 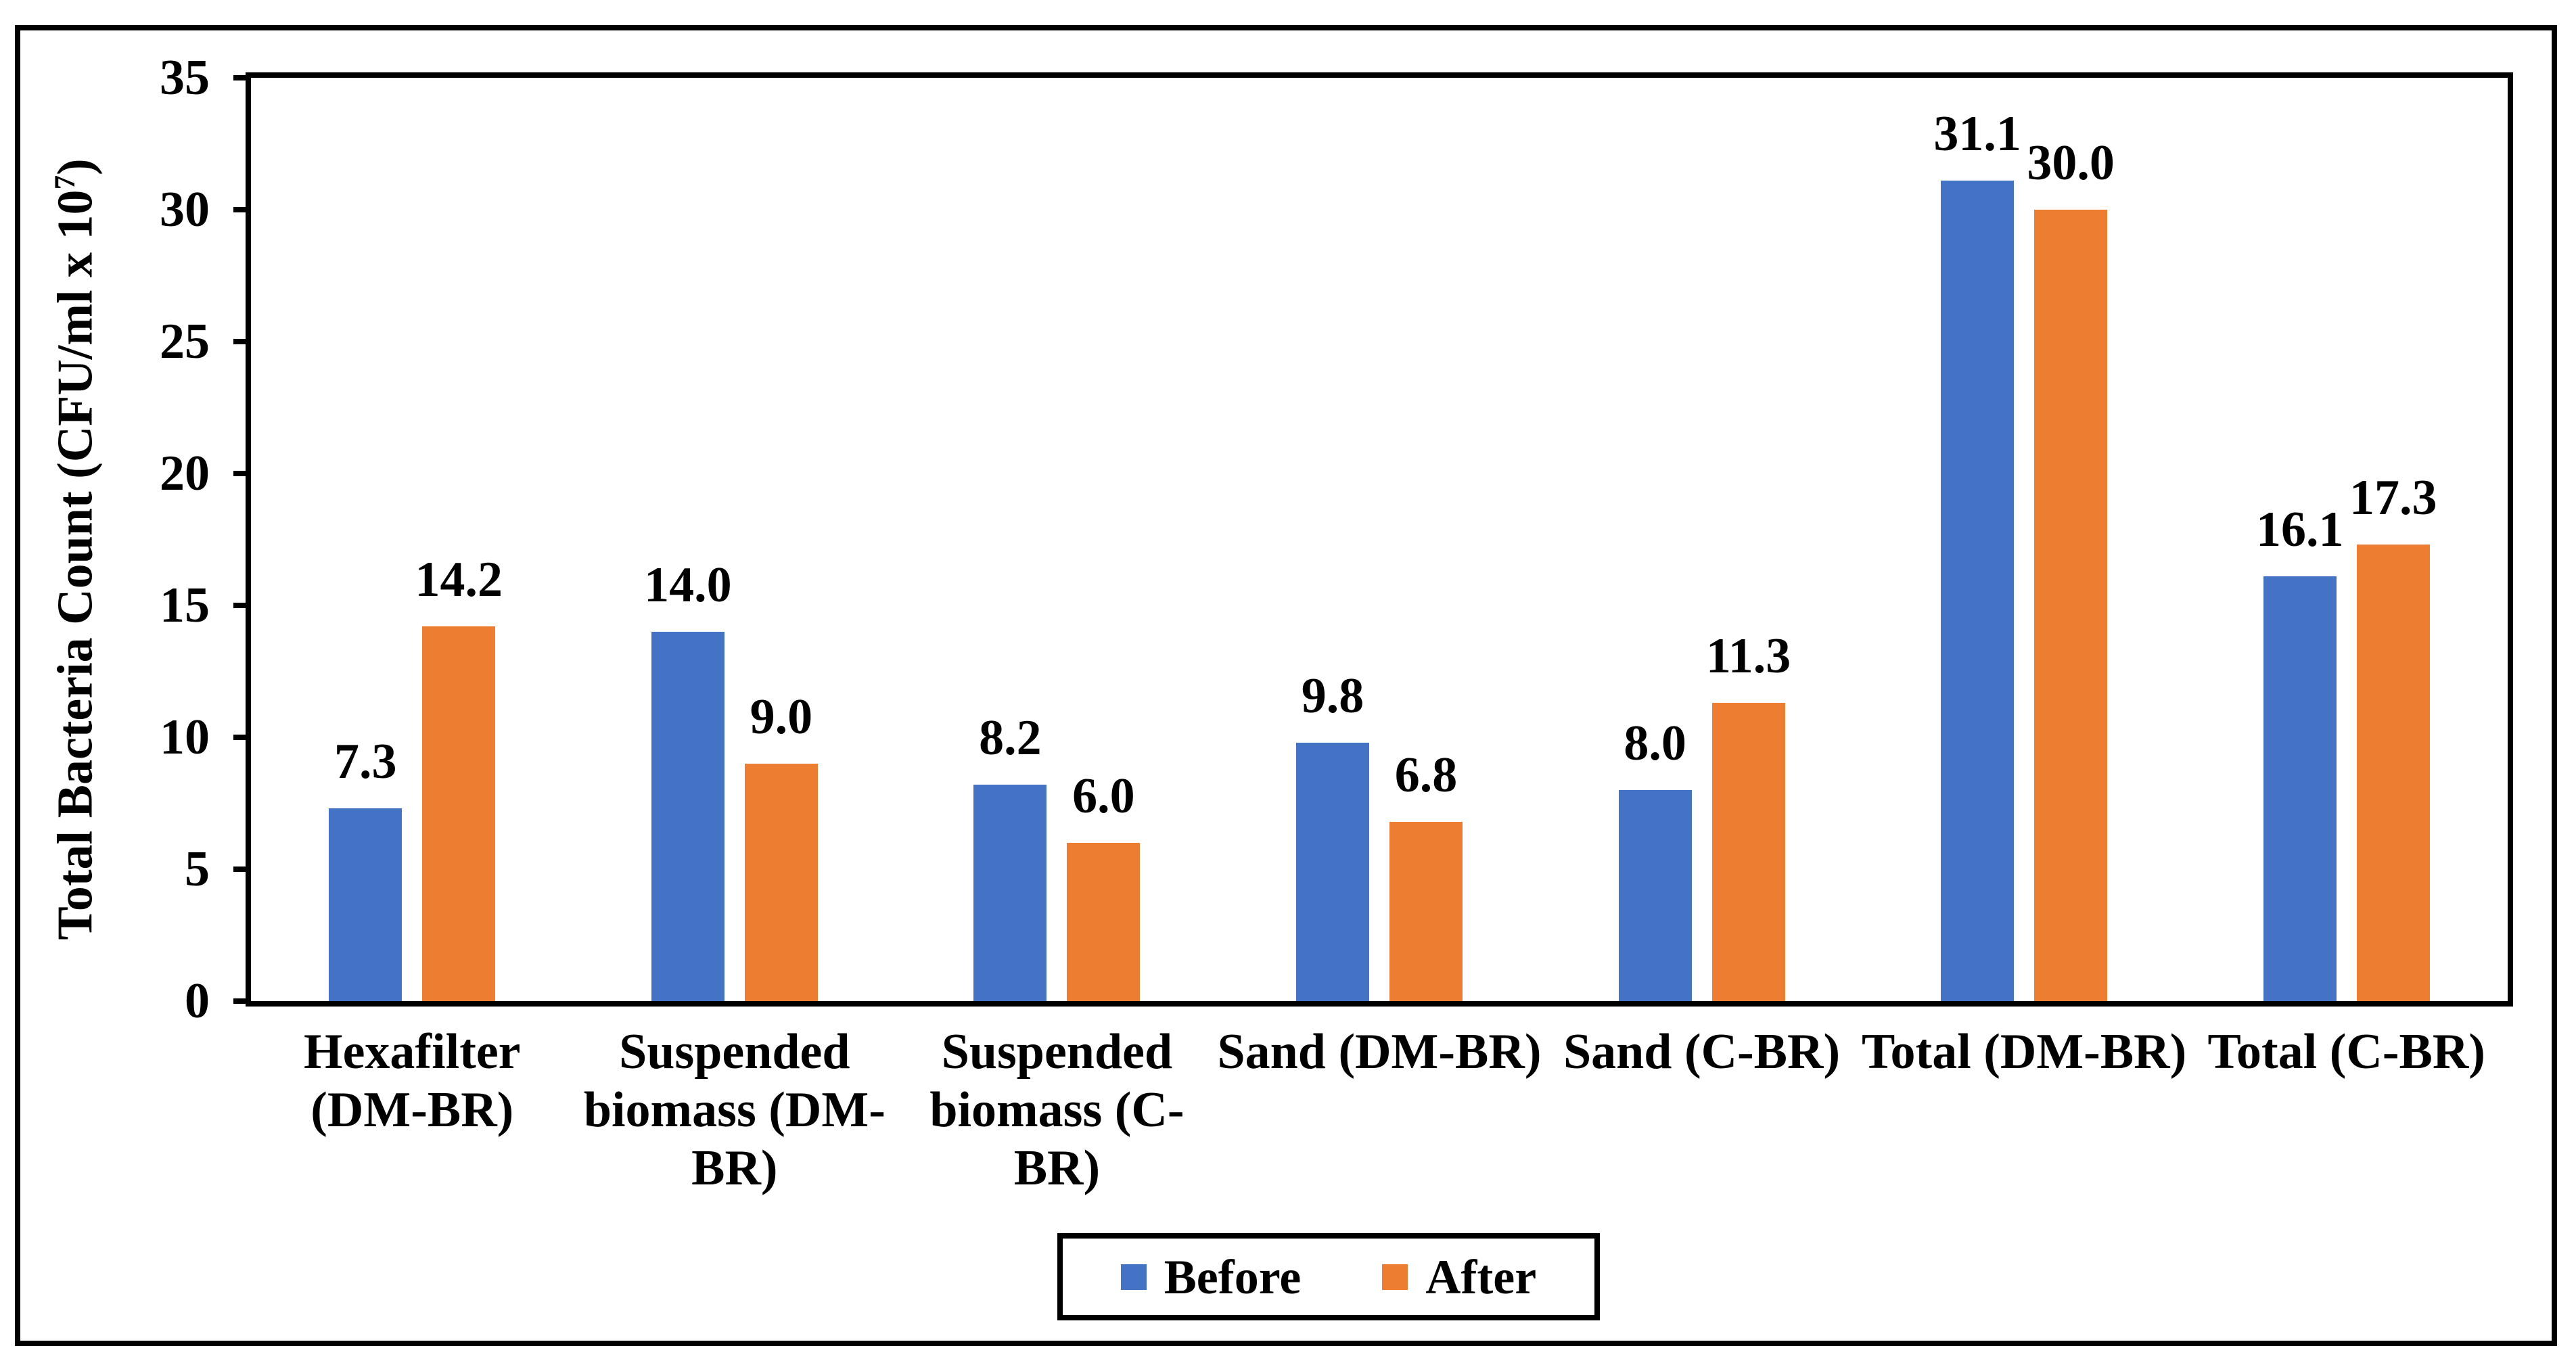 I want to click on bar-after-cat5, so click(x=1748, y=852).